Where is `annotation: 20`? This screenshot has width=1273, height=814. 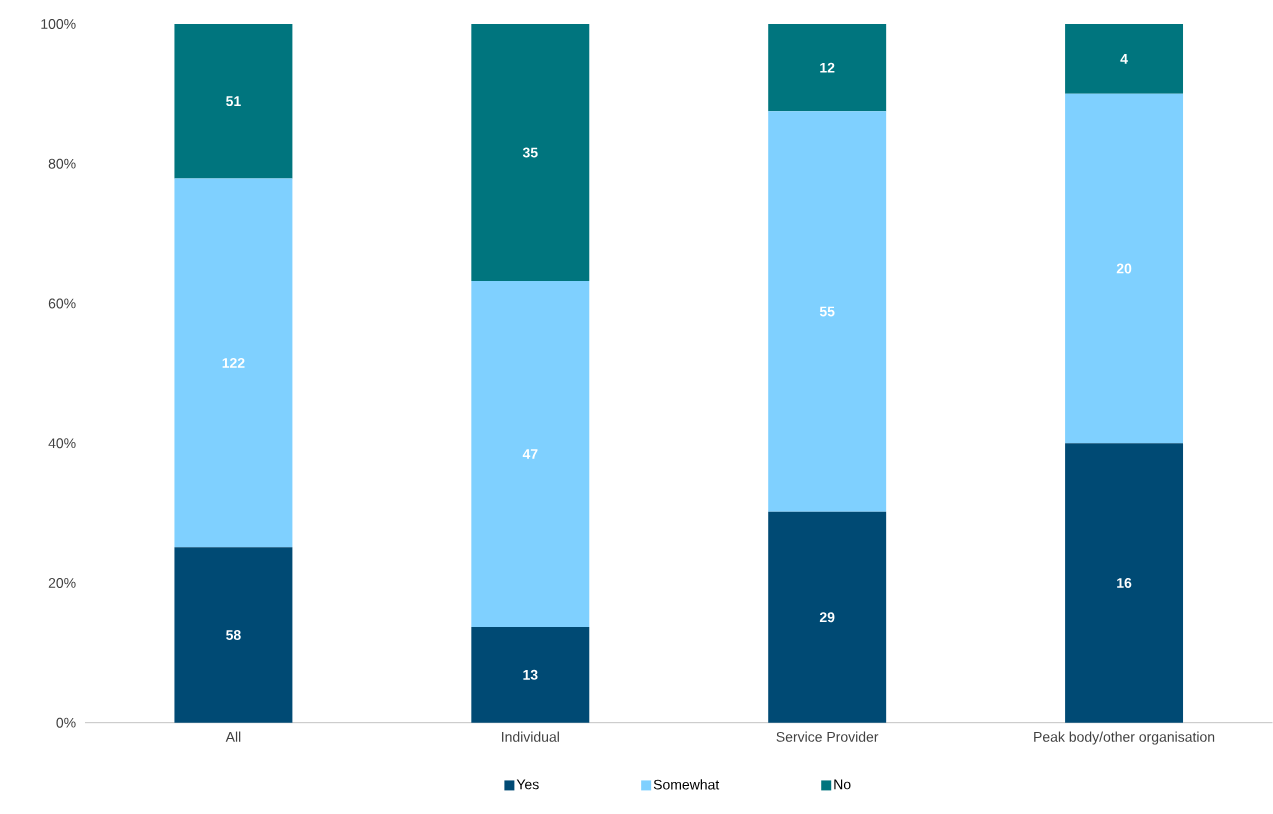 annotation: 20 is located at coordinates (1124, 268).